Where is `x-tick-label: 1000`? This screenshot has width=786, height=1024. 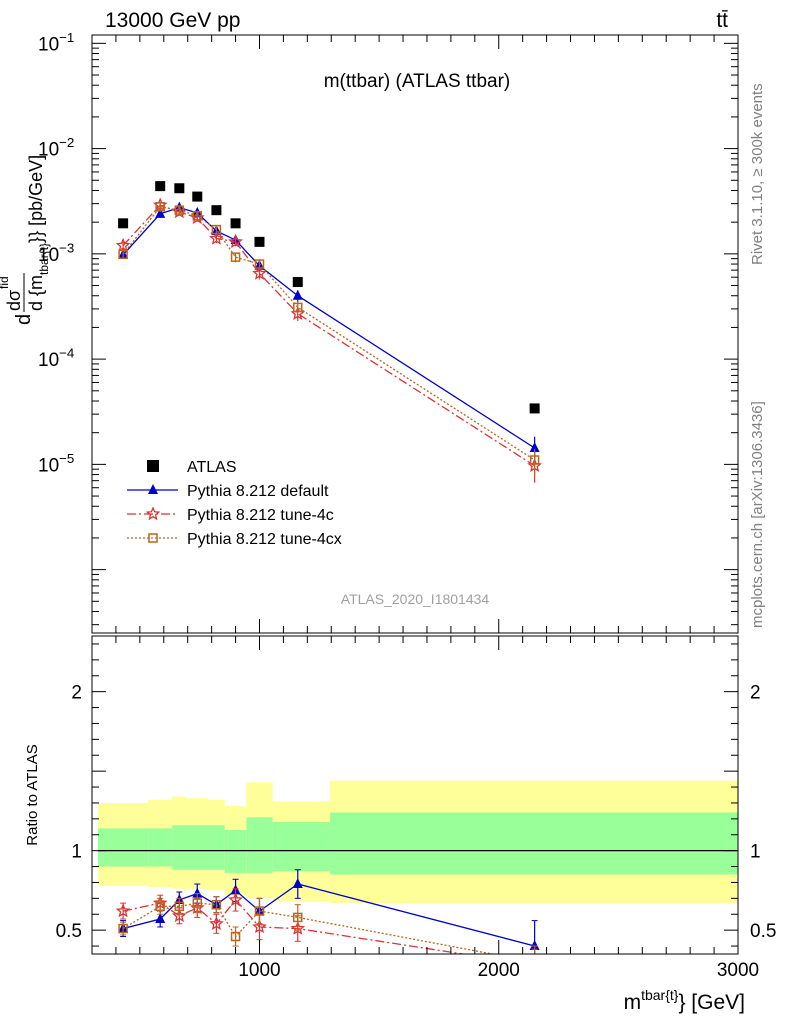 x-tick-label: 1000 is located at coordinates (259, 970).